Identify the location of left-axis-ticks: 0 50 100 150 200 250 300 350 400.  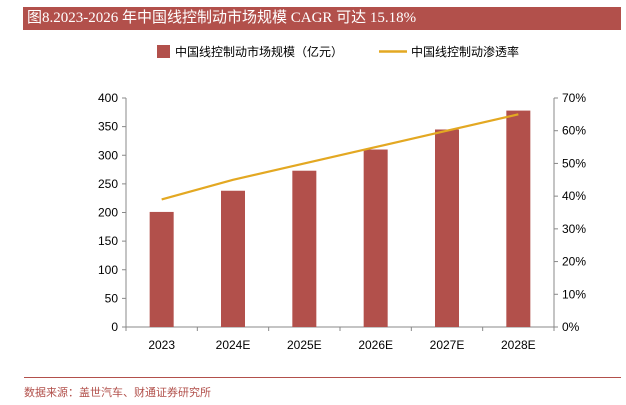
(112, 212).